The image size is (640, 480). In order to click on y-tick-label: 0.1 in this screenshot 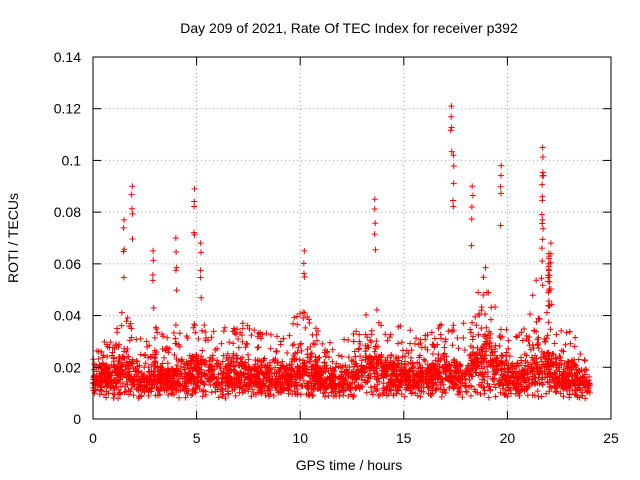, I will do `click(72, 160)`.